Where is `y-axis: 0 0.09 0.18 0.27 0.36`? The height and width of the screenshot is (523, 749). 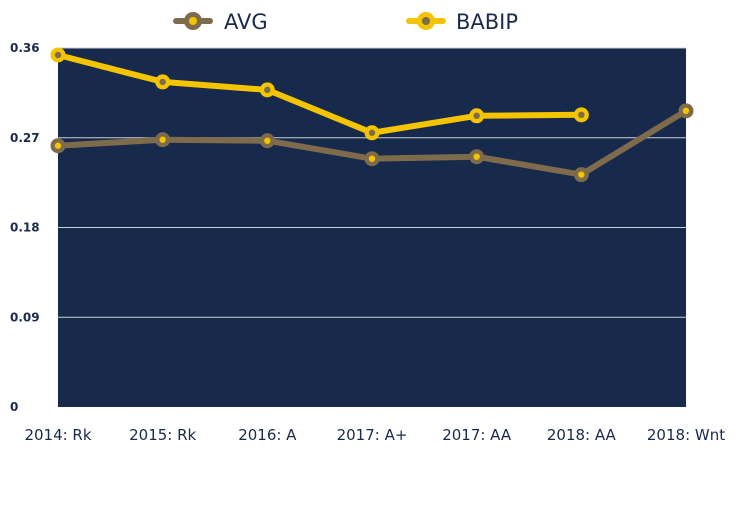
y-axis: 0 0.09 0.18 0.27 0.36 is located at coordinates (25, 227).